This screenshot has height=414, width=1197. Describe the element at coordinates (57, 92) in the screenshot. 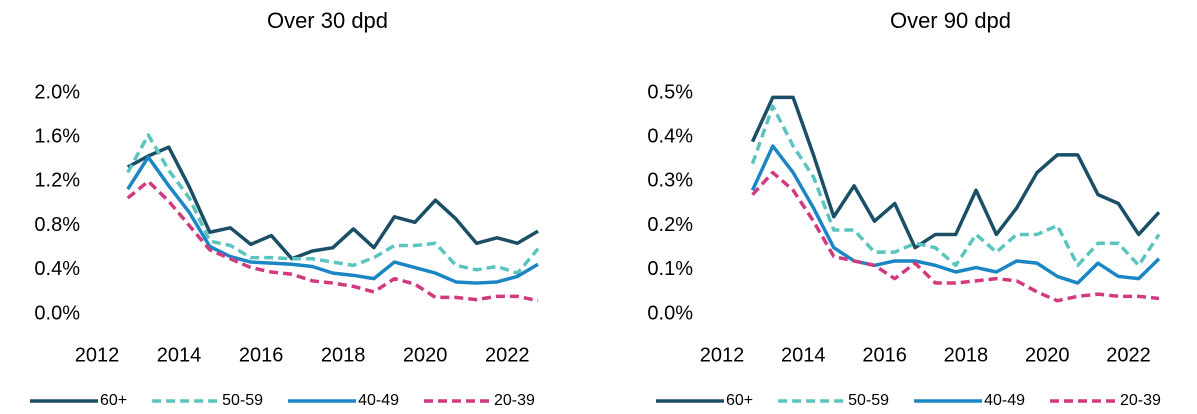

I see `y-tick-label: 2.0%` at that location.